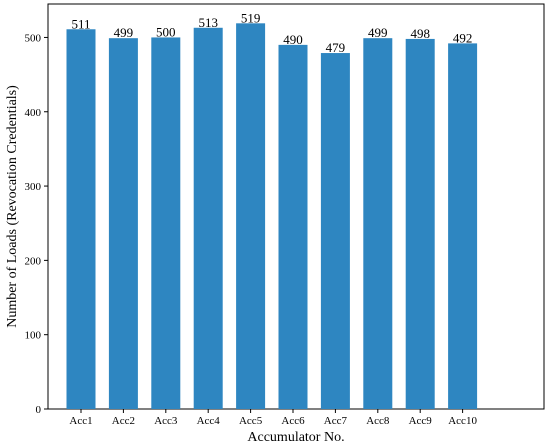 Image resolution: width=550 pixels, height=448 pixels. Describe the element at coordinates (208, 22) in the screenshot. I see `data-label-acc4: 513` at that location.